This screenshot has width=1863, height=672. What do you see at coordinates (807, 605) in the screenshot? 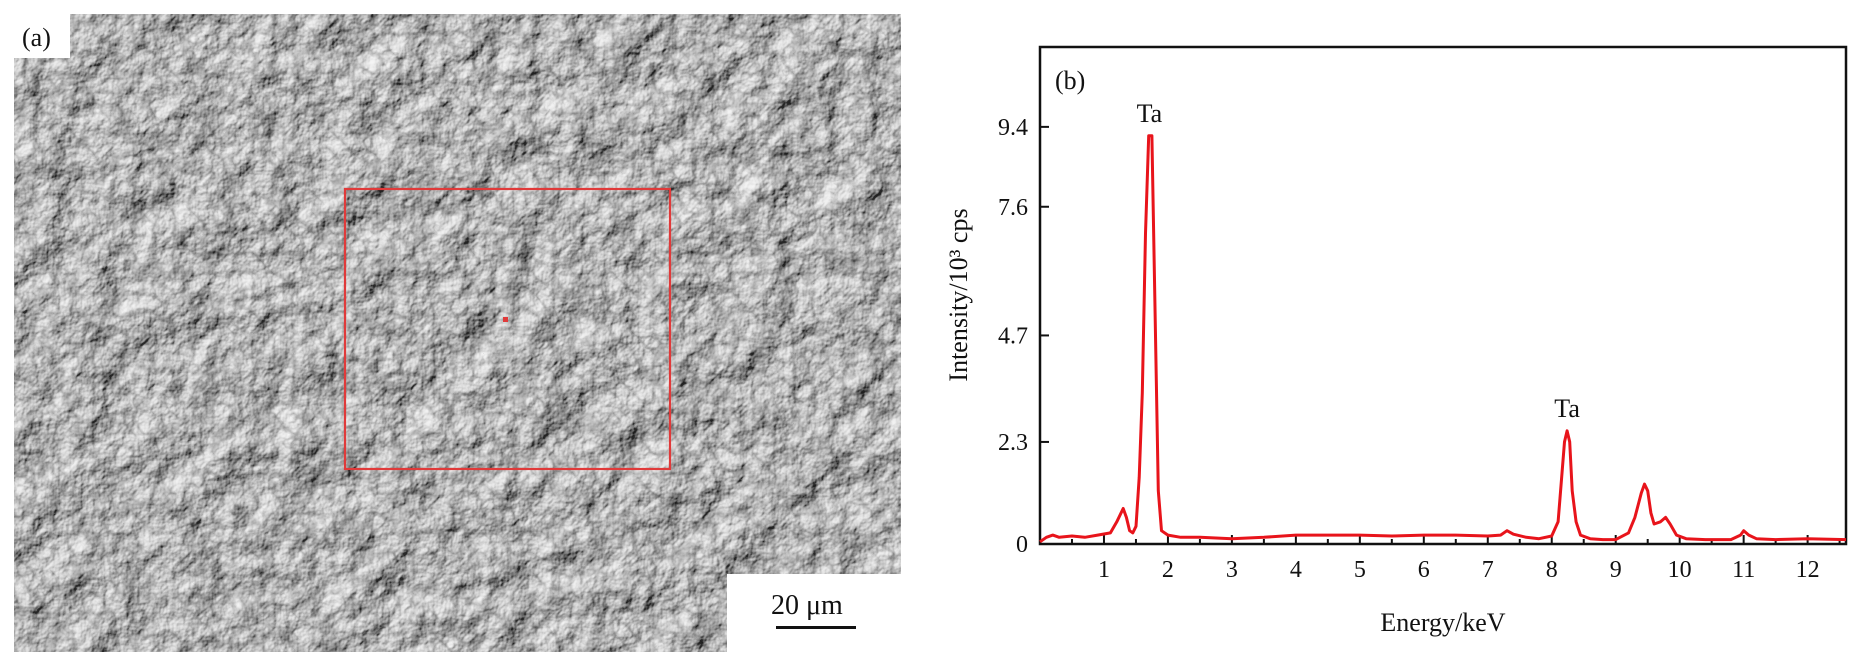
I see `scale-bar-label: 20 μm` at bounding box center [807, 605].